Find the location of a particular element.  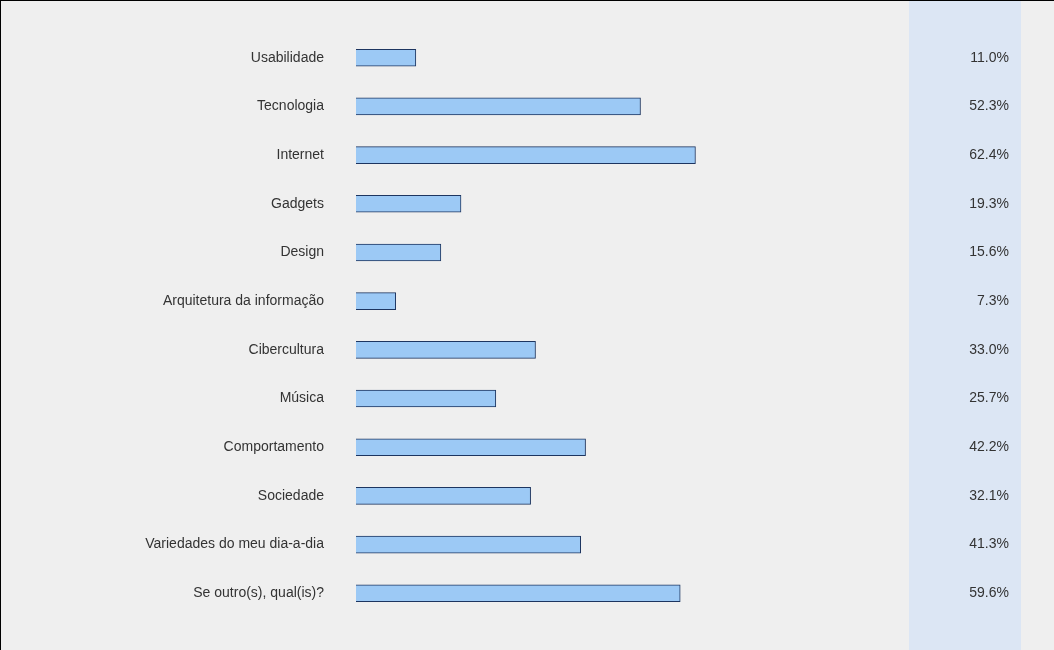

y-tick-label: Arquitetura da informação is located at coordinates (243, 300).